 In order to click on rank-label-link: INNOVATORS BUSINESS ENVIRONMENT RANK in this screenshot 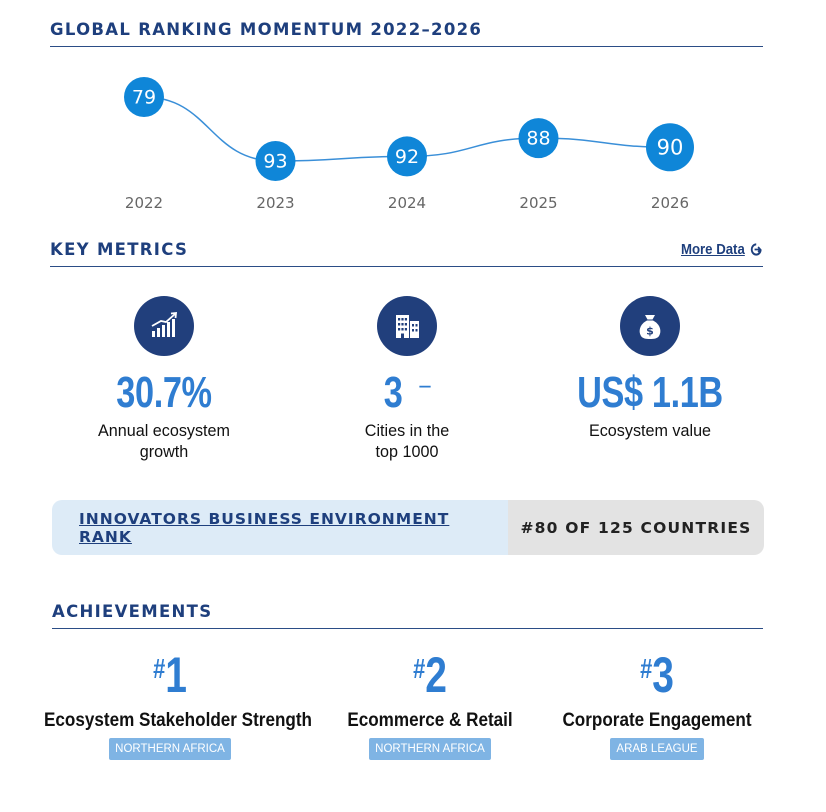, I will do `click(280, 527)`.